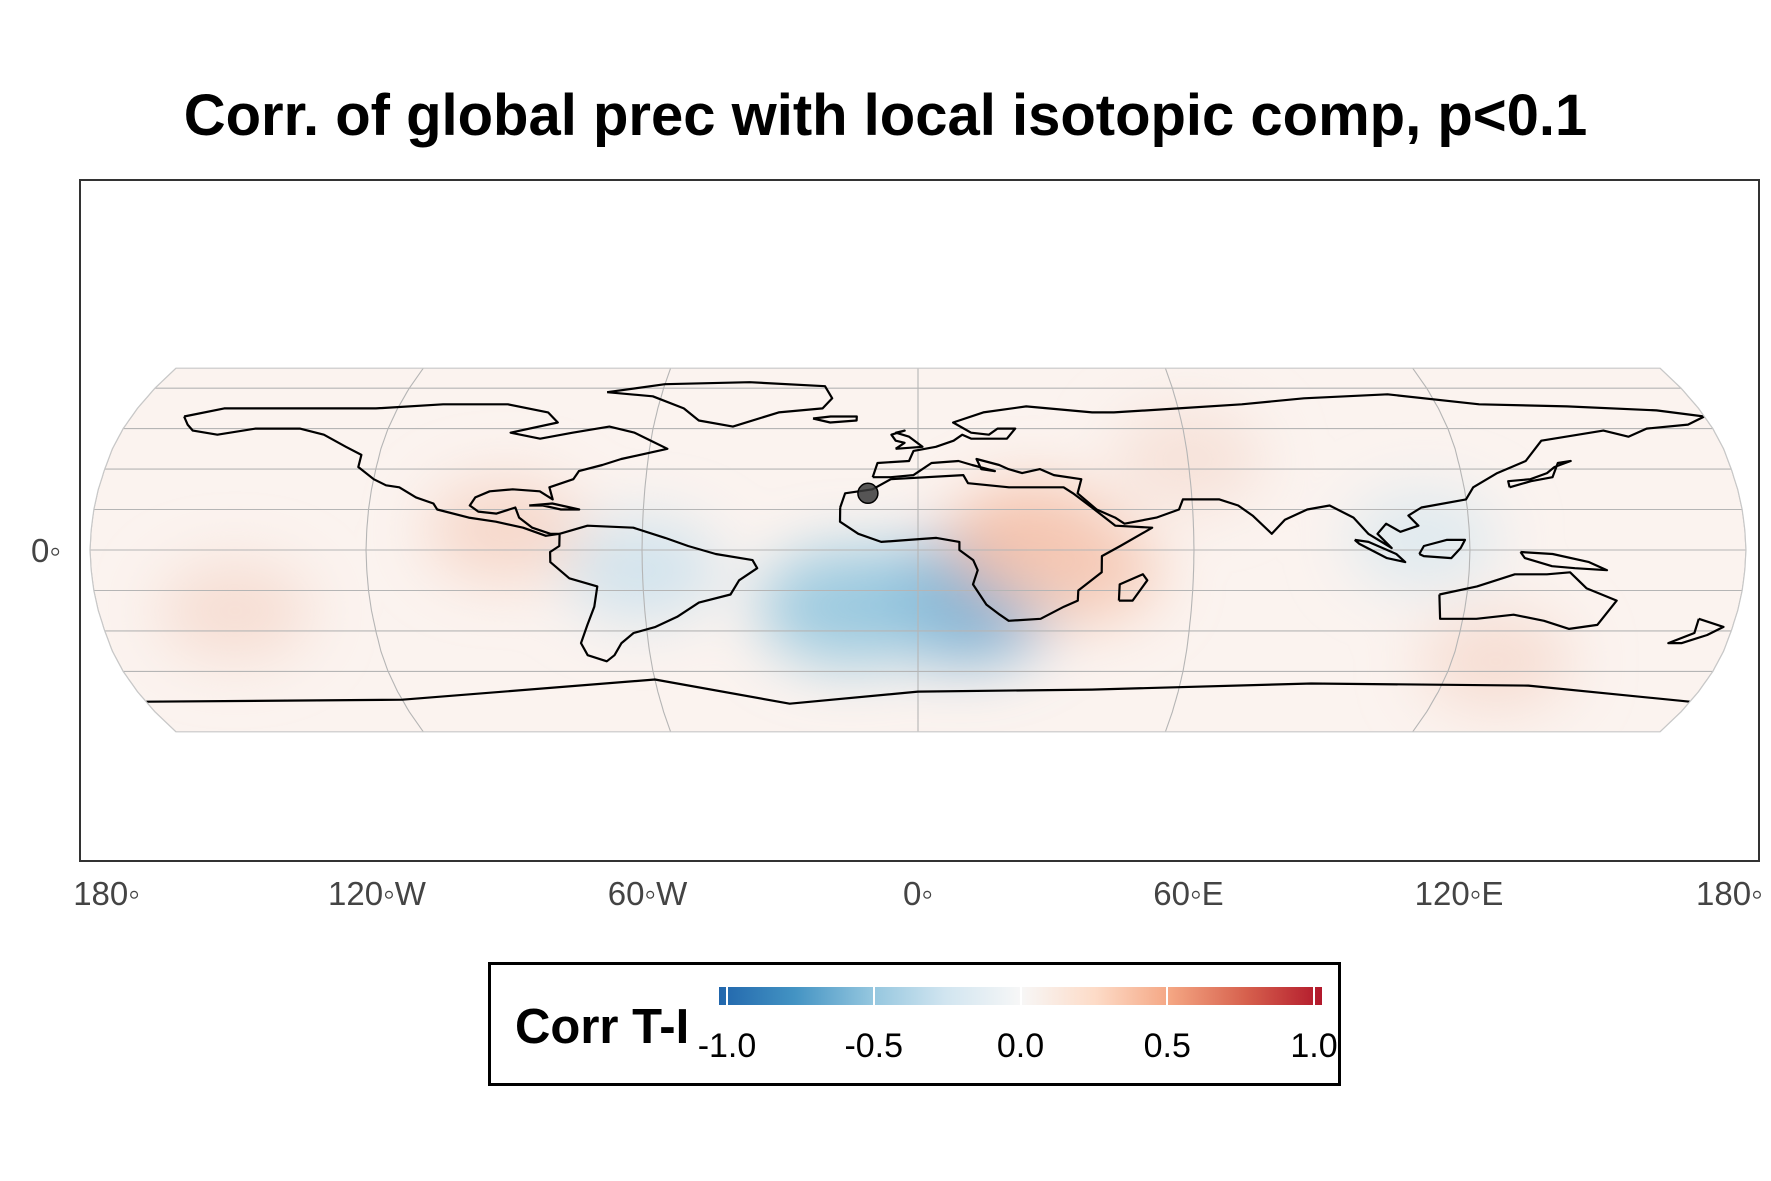  Describe the element at coordinates (727, 1046) in the screenshot. I see `legend-tick-label: -1.0` at that location.